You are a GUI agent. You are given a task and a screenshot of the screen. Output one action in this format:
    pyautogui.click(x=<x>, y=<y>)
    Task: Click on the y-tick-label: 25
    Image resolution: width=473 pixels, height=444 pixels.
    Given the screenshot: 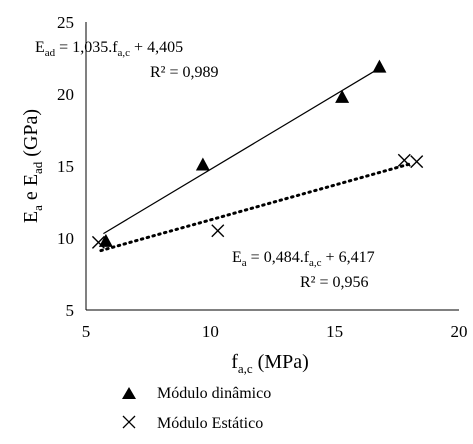 What is the action you would take?
    pyautogui.click(x=65, y=22)
    